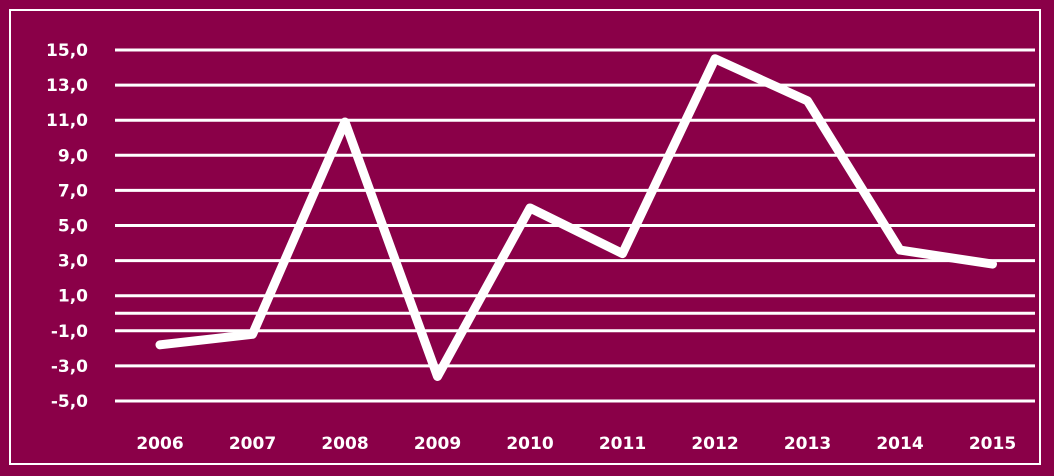  What do you see at coordinates (73, 227) in the screenshot?
I see `y-tick-label: 5,0` at bounding box center [73, 227].